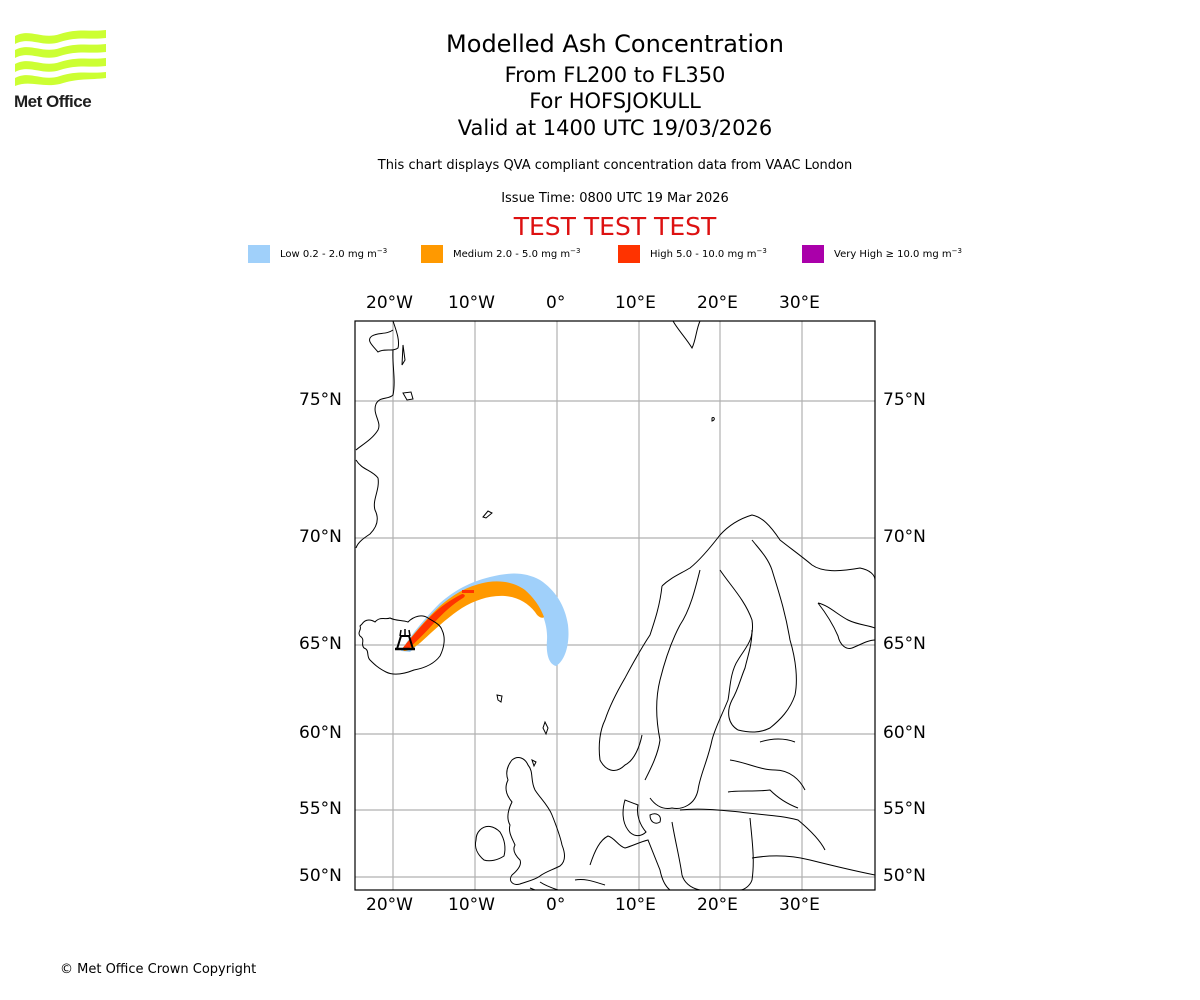  What do you see at coordinates (762, 636) in the screenshot?
I see `coast-finland` at bounding box center [762, 636].